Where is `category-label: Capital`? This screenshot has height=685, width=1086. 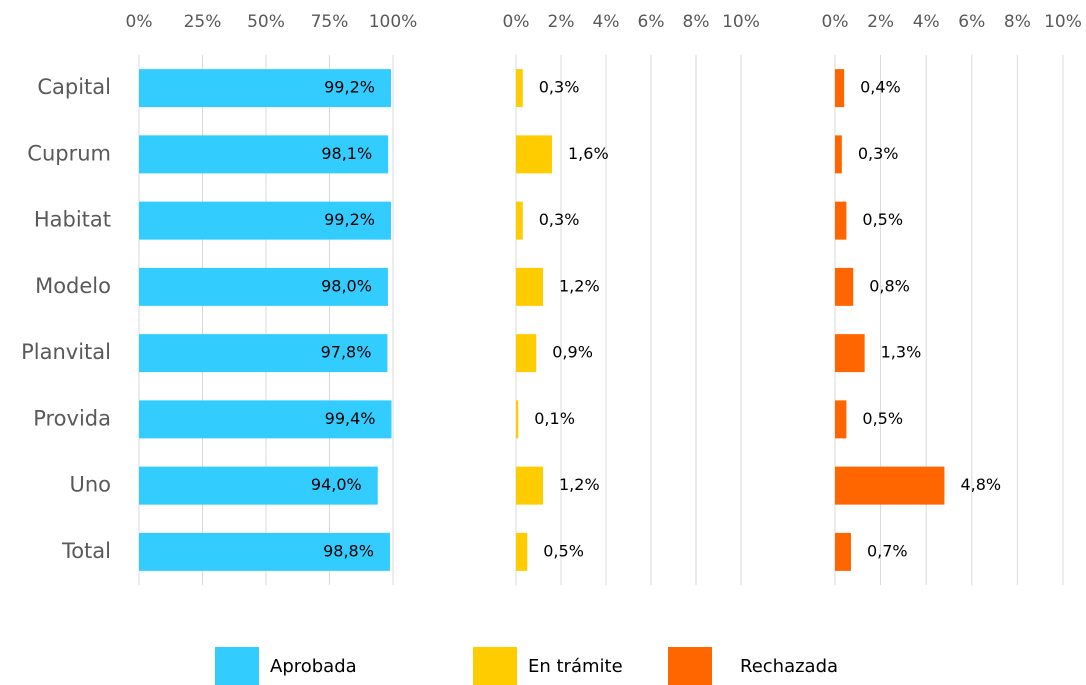 category-label: Capital is located at coordinates (74, 87).